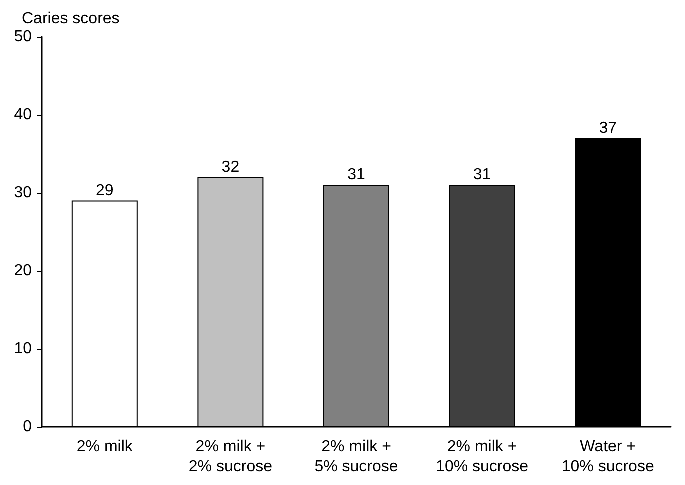 Image resolution: width=685 pixels, height=485 pixels. Describe the element at coordinates (482, 457) in the screenshot. I see `x-tick-label: 2% milk + 10% sucrose` at that location.